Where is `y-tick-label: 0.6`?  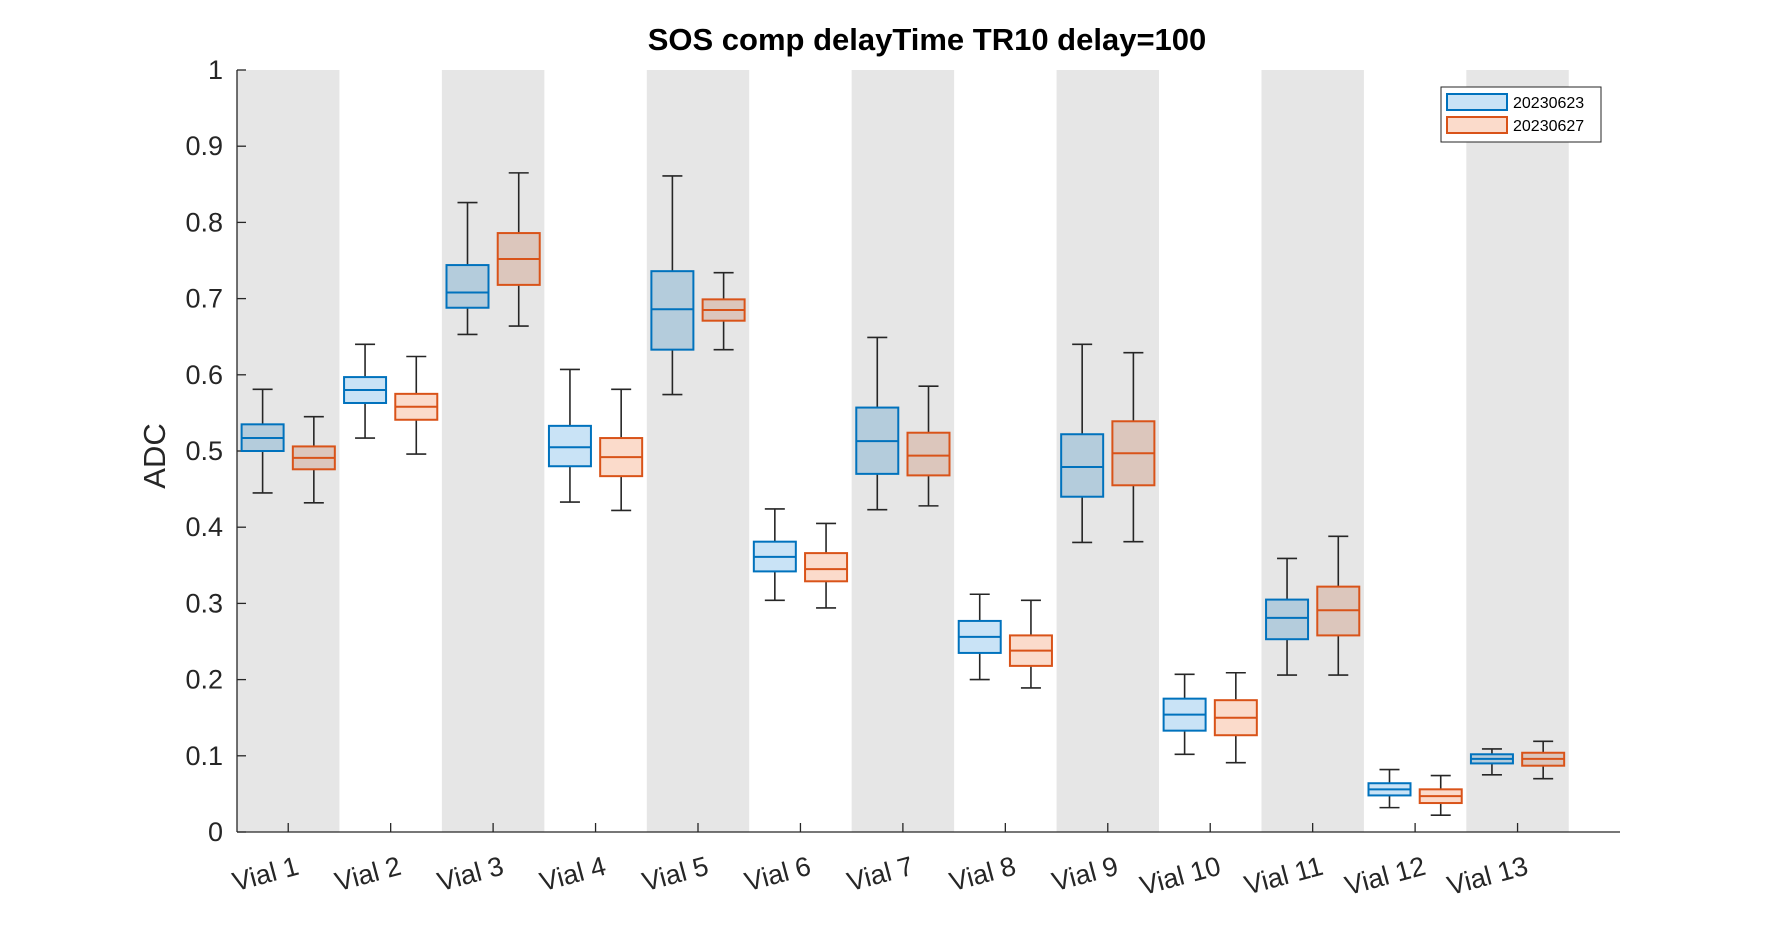 y-tick-label: 0.6 is located at coordinates (204, 375).